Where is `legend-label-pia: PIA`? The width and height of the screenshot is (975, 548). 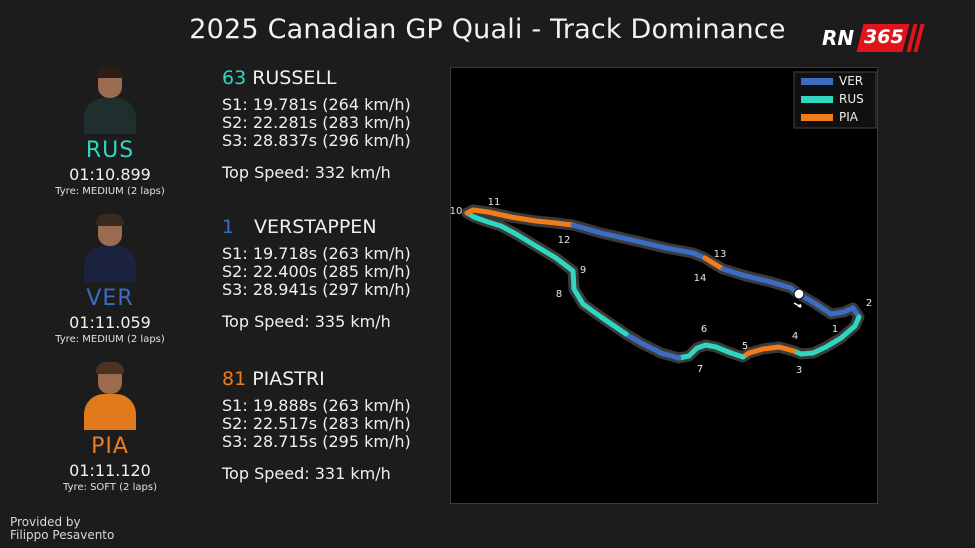
legend-label-pia: PIA is located at coordinates (849, 117).